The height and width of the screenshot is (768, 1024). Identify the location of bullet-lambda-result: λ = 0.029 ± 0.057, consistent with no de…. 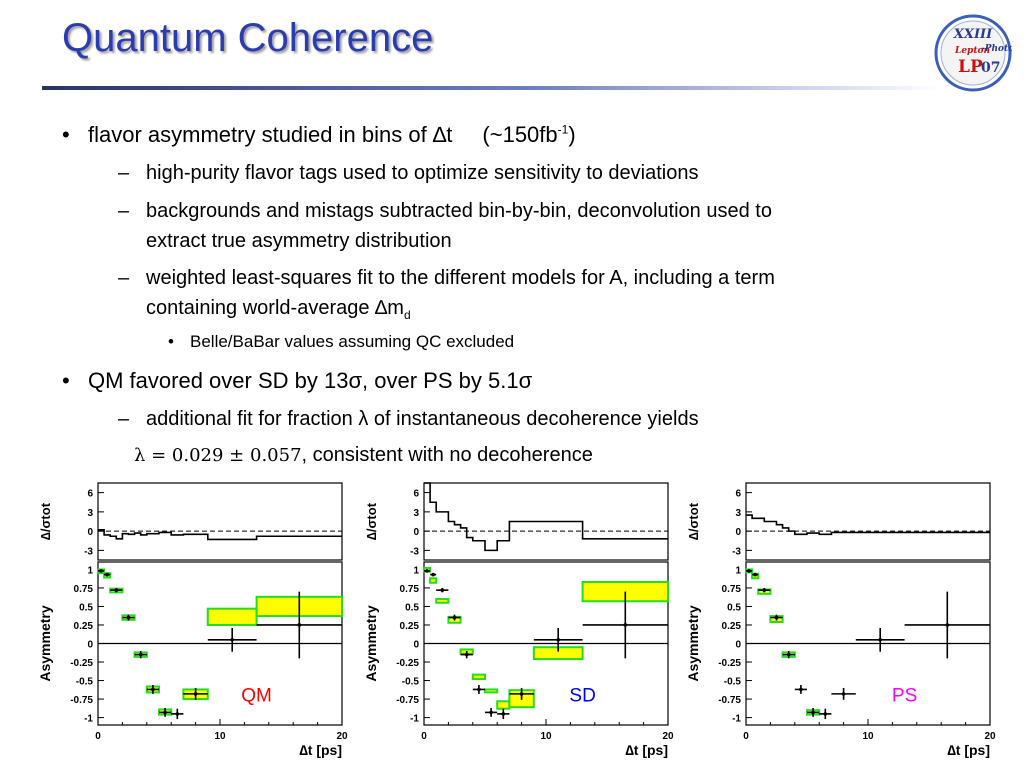
(363, 455).